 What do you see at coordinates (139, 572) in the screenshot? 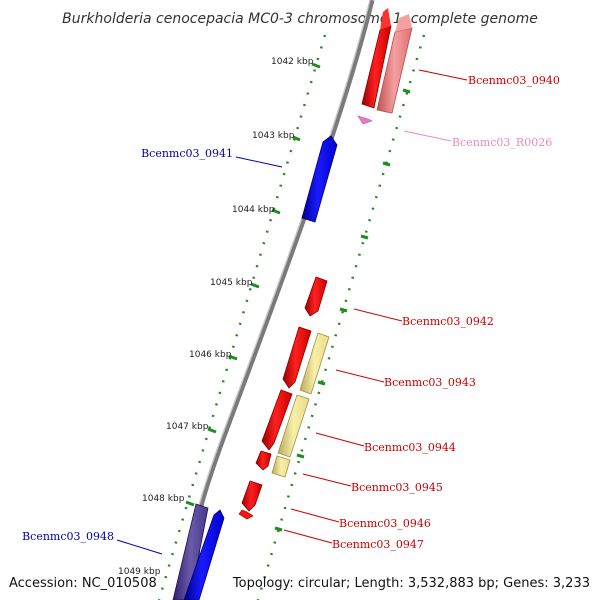
I see `kbp-label: 1049 kbp` at bounding box center [139, 572].